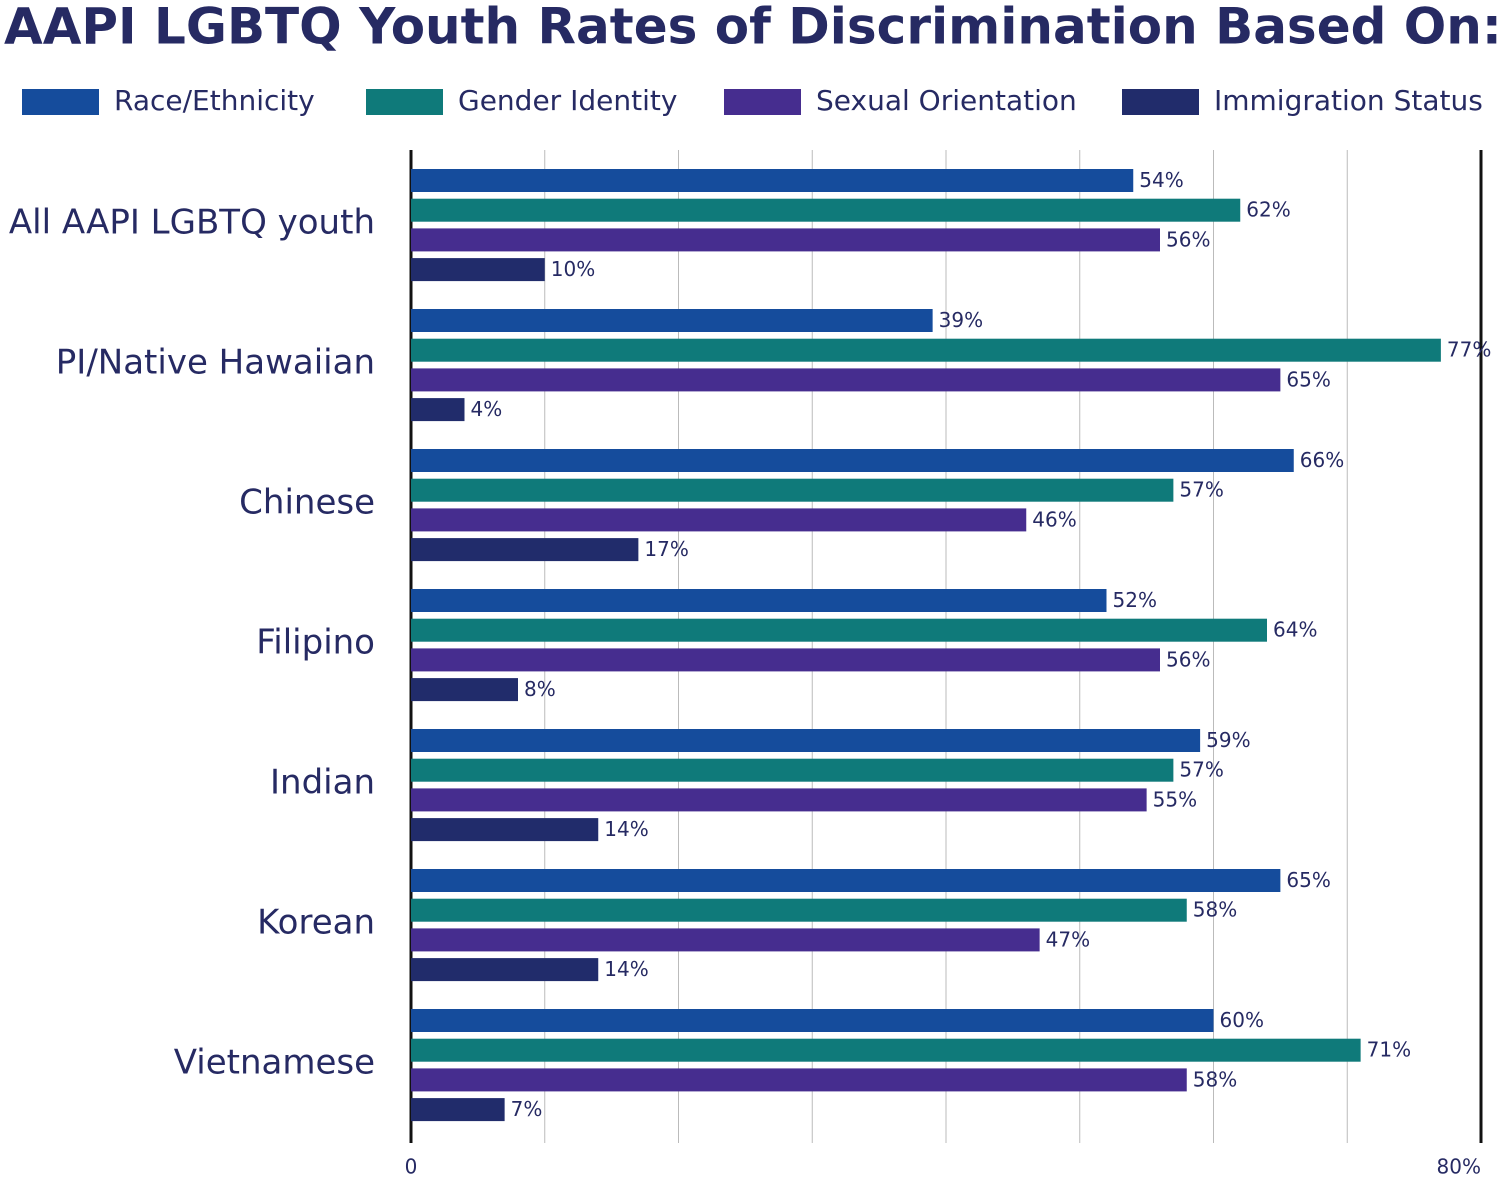 The image size is (1501, 1201). I want to click on legend-label: Gender Identity, so click(567, 100).